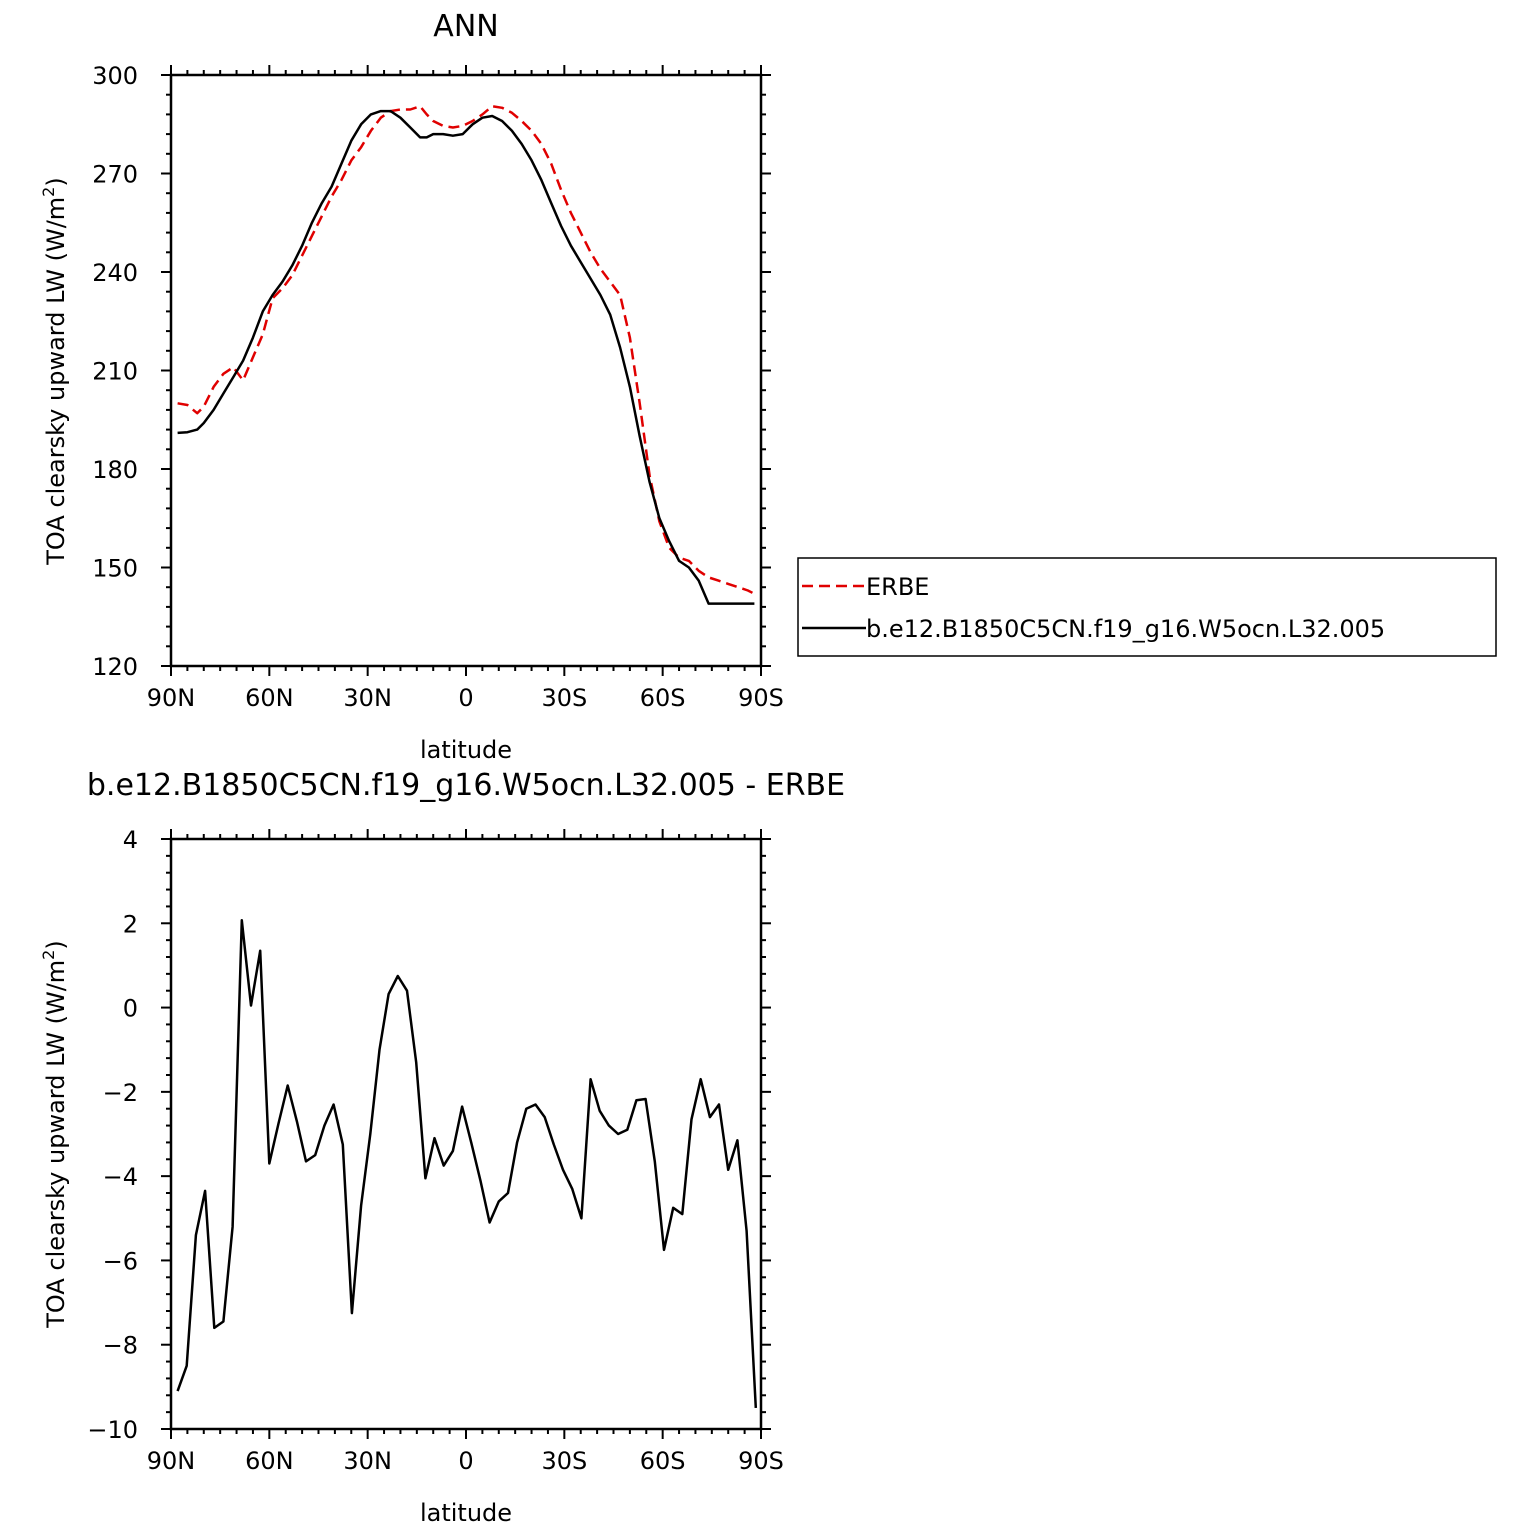  I want to click on top-y-axis-title: TOA clearsky upward LW (W/m2), so click(54, 371).